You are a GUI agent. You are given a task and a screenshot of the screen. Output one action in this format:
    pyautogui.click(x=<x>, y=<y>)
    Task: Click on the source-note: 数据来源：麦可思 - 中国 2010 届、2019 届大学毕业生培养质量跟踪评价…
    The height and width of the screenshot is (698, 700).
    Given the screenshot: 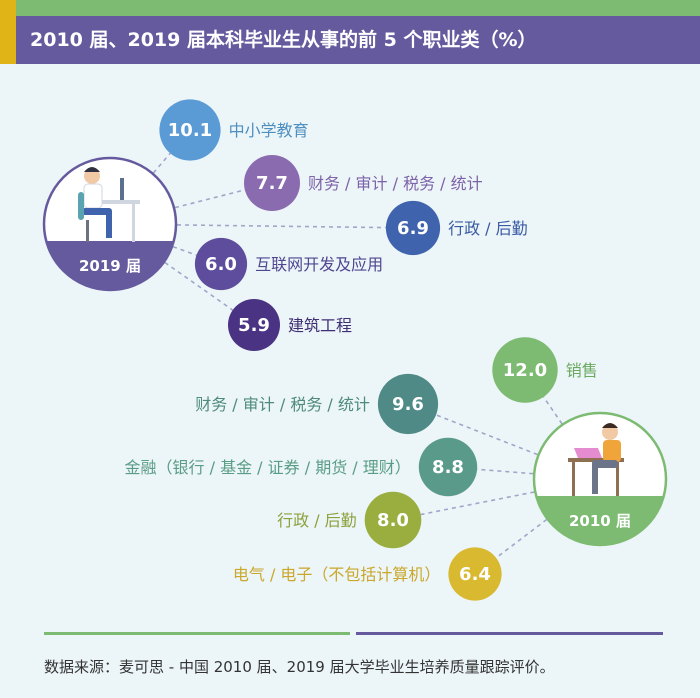 What is the action you would take?
    pyautogui.click(x=299, y=667)
    